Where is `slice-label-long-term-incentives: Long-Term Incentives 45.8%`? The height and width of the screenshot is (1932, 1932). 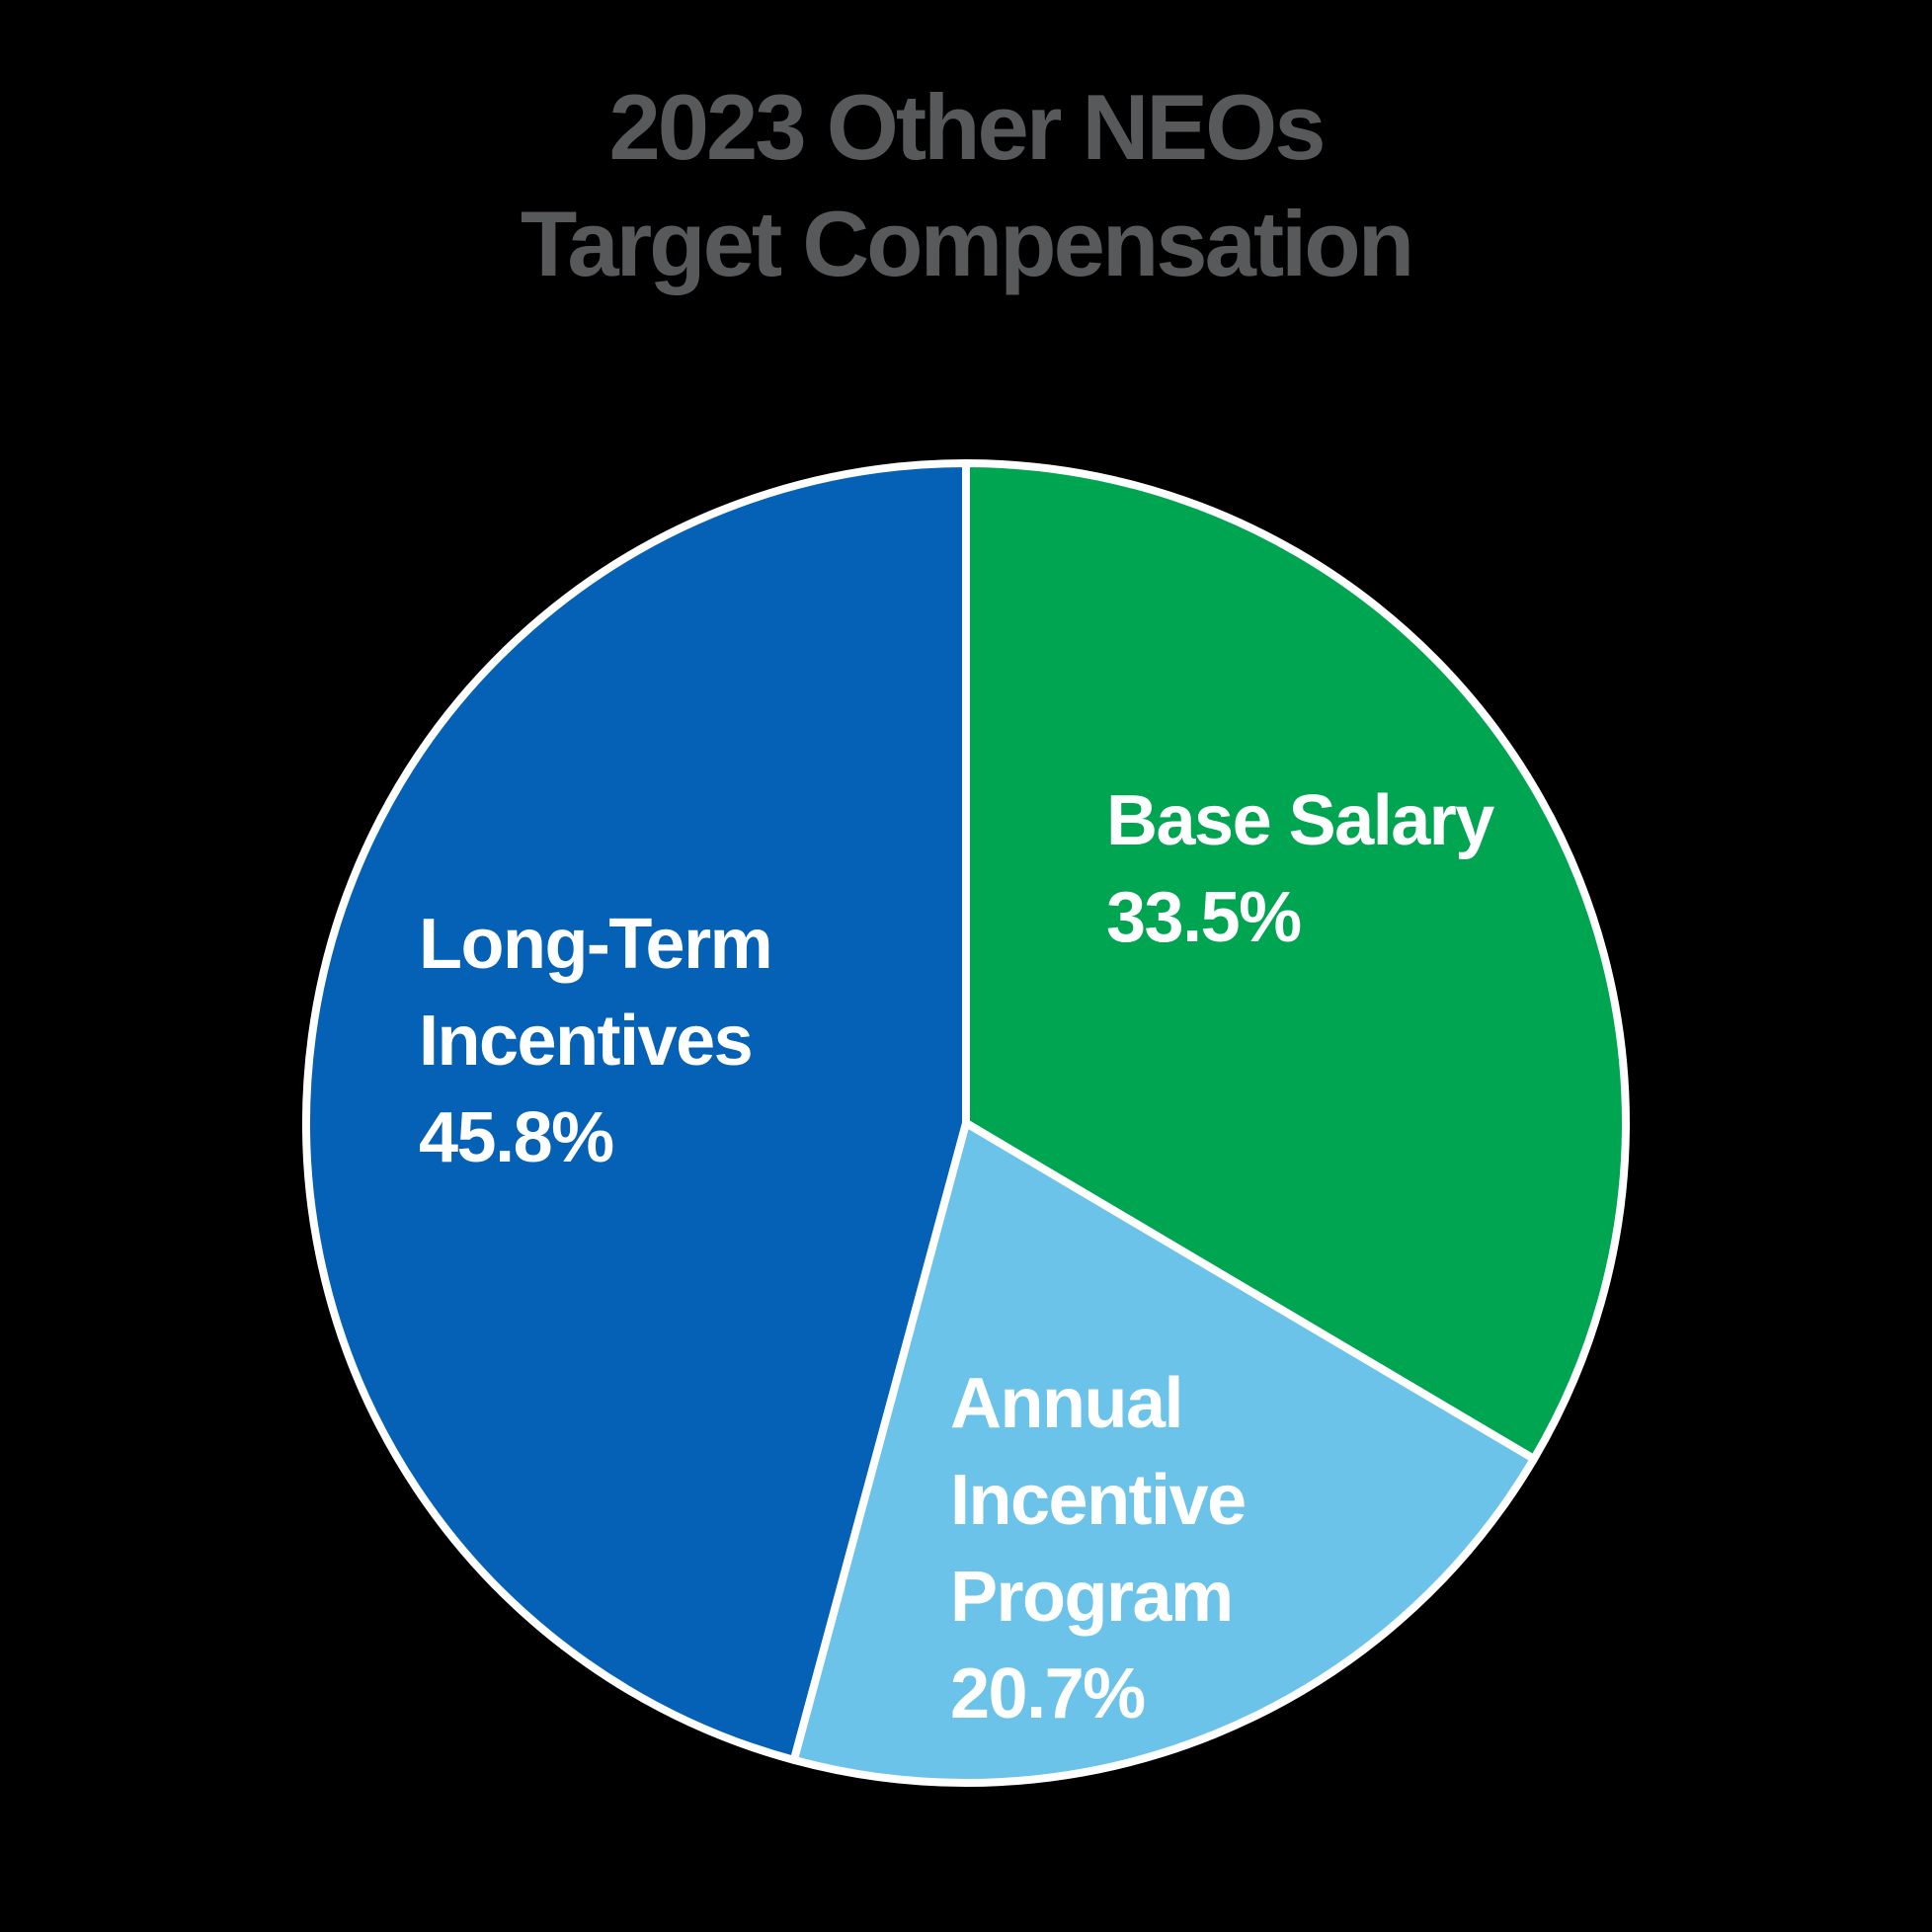
slice-label-long-term-incentives: Long-Term Incentives 45.8% is located at coordinates (596, 1041).